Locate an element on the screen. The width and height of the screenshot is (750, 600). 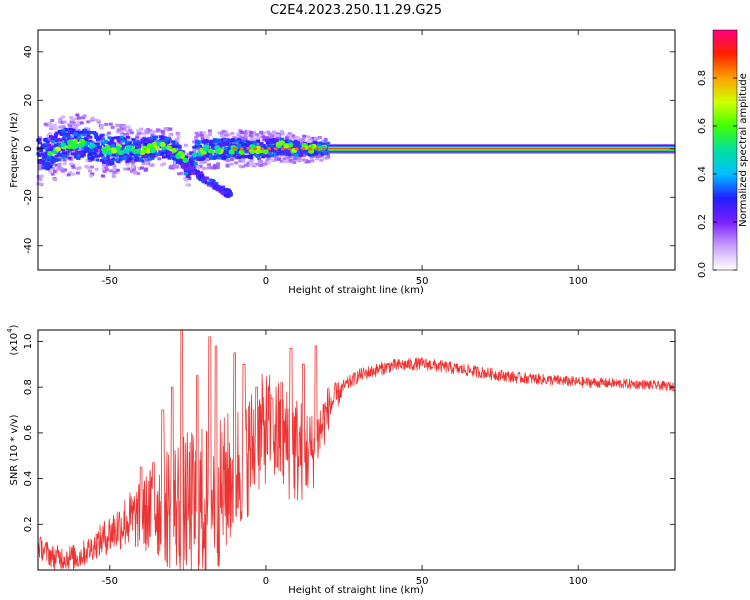
x-tick-label: 0 is located at coordinates (266, 581).